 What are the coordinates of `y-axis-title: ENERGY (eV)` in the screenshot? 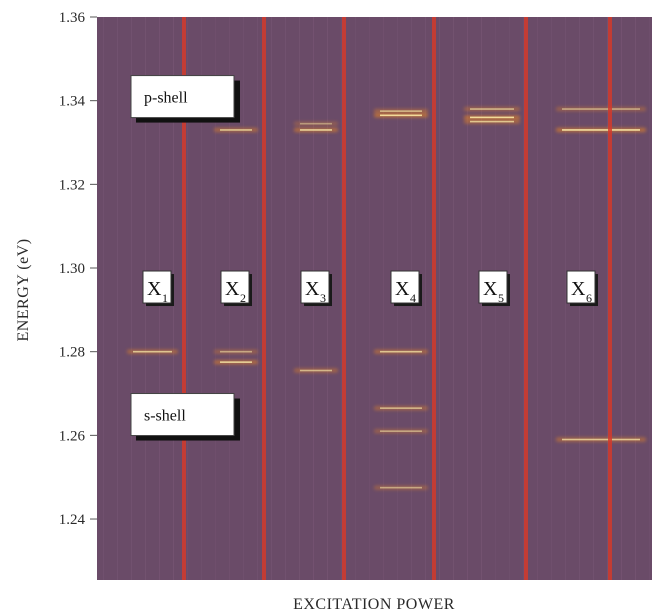 It's located at (23, 289).